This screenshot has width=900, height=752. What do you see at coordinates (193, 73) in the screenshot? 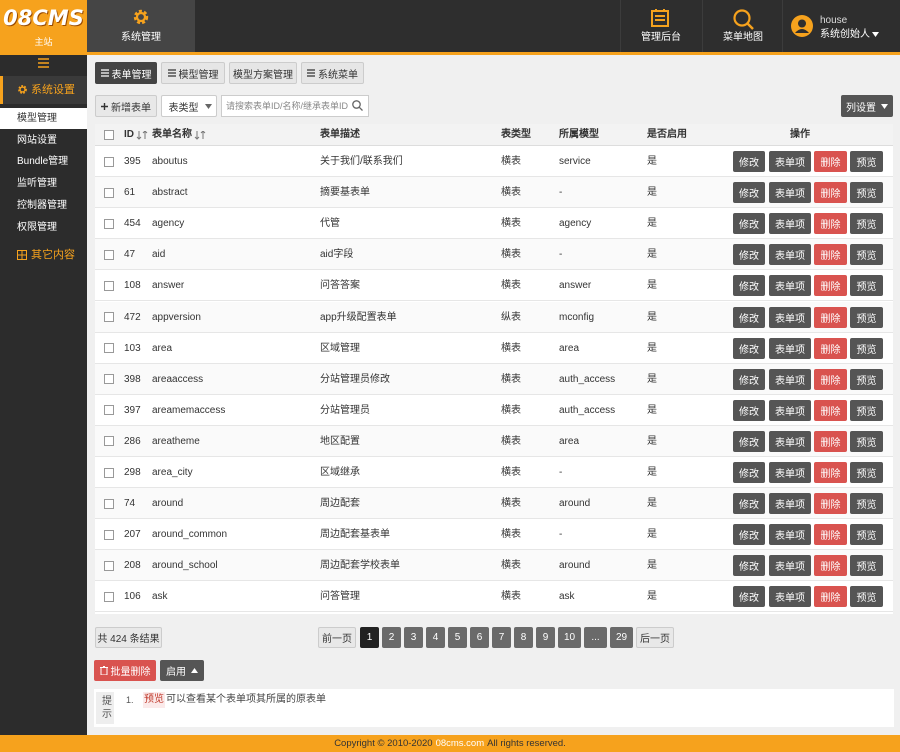
I see `tab: 模型管理` at bounding box center [193, 73].